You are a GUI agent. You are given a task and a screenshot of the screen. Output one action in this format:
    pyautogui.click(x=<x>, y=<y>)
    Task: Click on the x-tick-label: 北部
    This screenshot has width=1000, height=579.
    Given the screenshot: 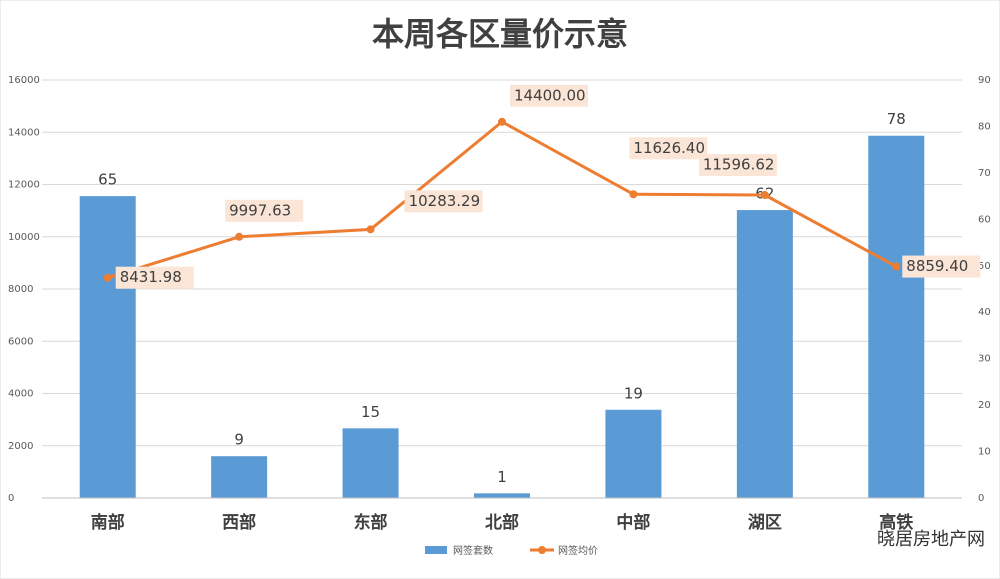 What is the action you would take?
    pyautogui.click(x=502, y=522)
    